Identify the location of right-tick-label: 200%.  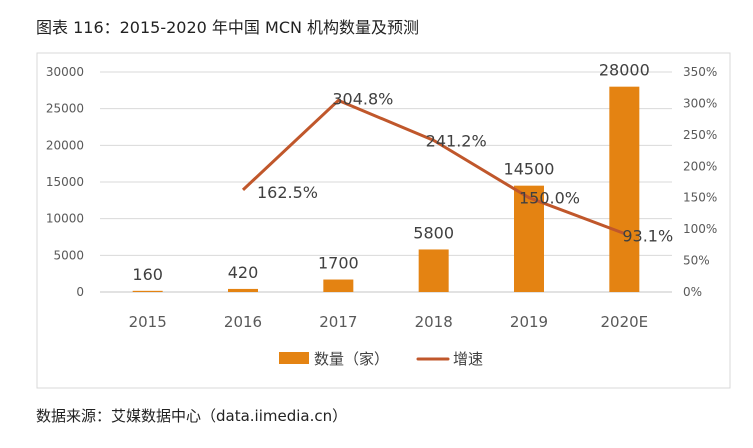
(700, 166).